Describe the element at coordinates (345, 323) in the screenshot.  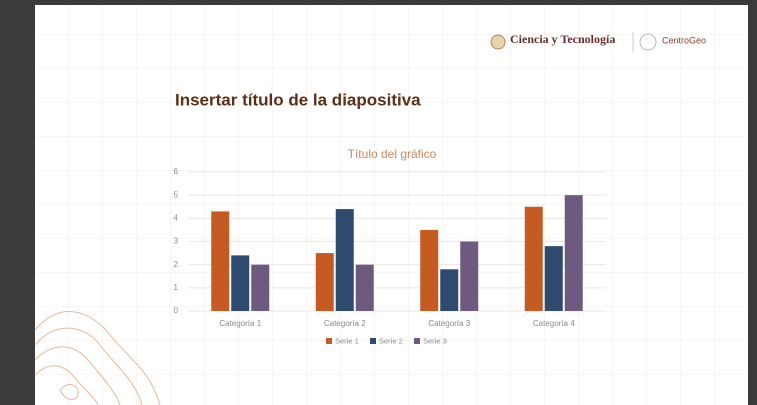
I see `x-tick-label: Categoría 2` at that location.